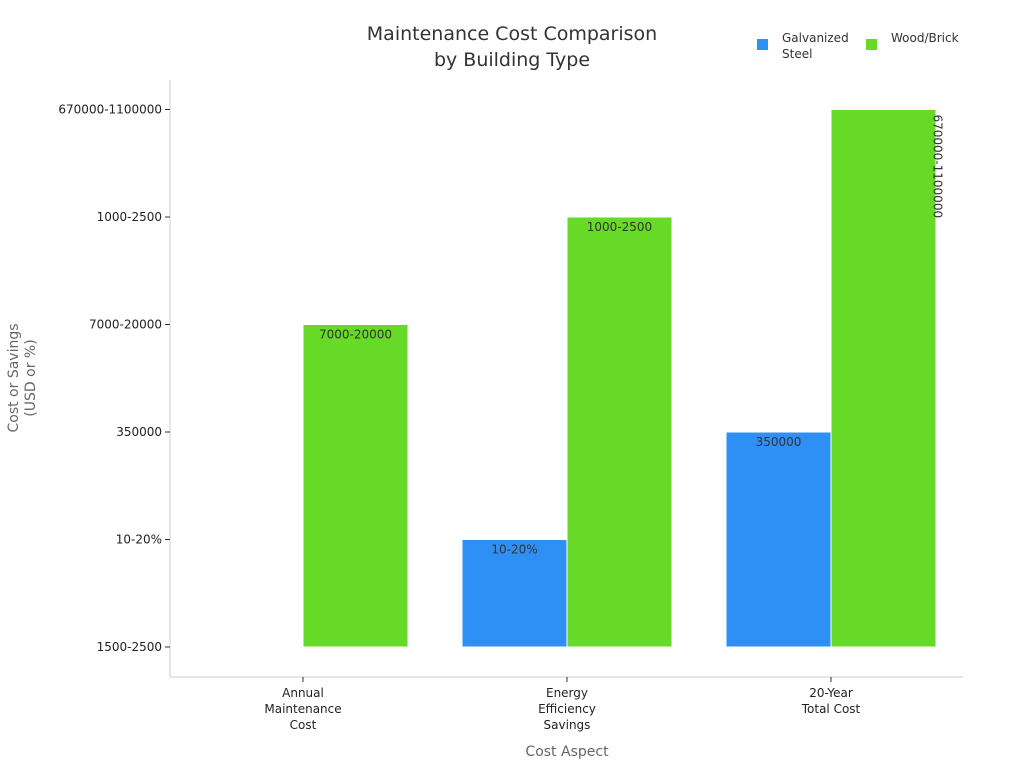 The height and width of the screenshot is (768, 1024). What do you see at coordinates (567, 725) in the screenshot?
I see `x-tick-label: Savings` at bounding box center [567, 725].